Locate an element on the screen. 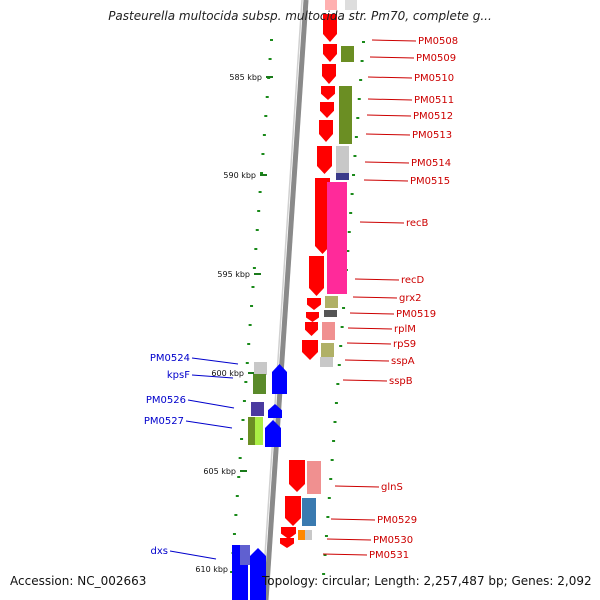 The image size is (600, 600). gene-label: PM0514 is located at coordinates (431, 163).